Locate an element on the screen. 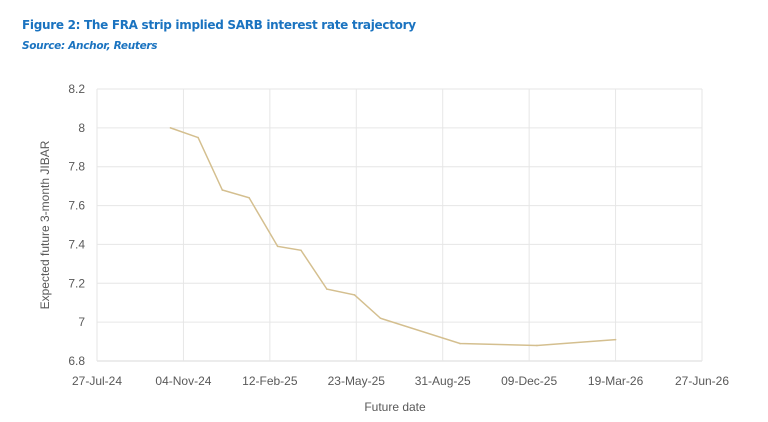 The image size is (768, 422). x-tick-label: 12-Feb-25 is located at coordinates (270, 381).